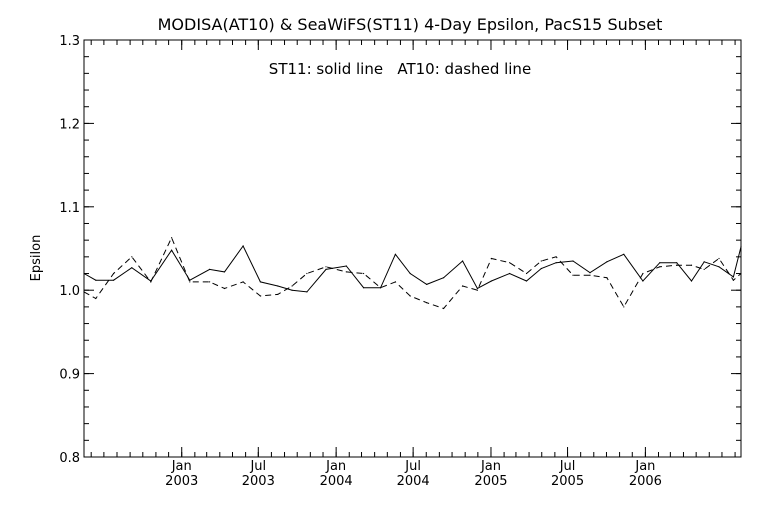 This screenshot has width=768, height=512. I want to click on series-layer, so click(412, 273).